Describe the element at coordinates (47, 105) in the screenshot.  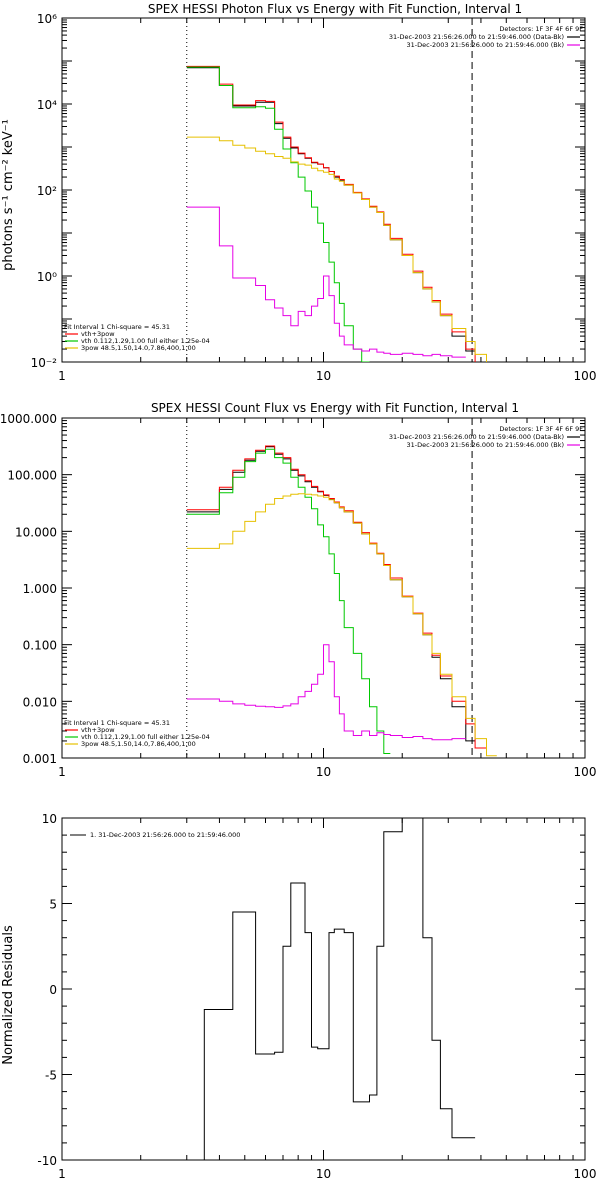
I see `y-tick-label: 10⁴` at that location.